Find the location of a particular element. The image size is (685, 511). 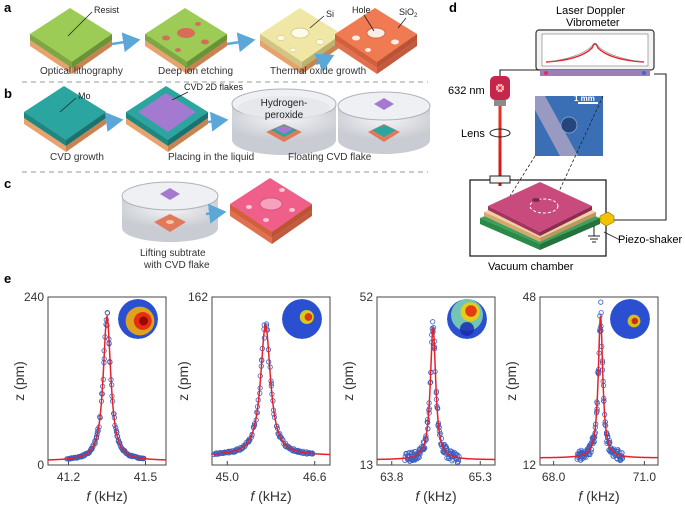

flakes-callout: CVD 2D flakes is located at coordinates (214, 87).